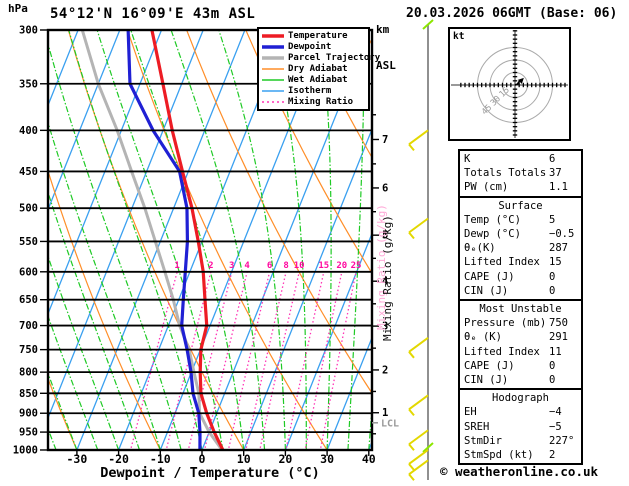 This screenshot has width=629, height=486. I want to click on table-row-label: CIN (J), so click(486, 290).